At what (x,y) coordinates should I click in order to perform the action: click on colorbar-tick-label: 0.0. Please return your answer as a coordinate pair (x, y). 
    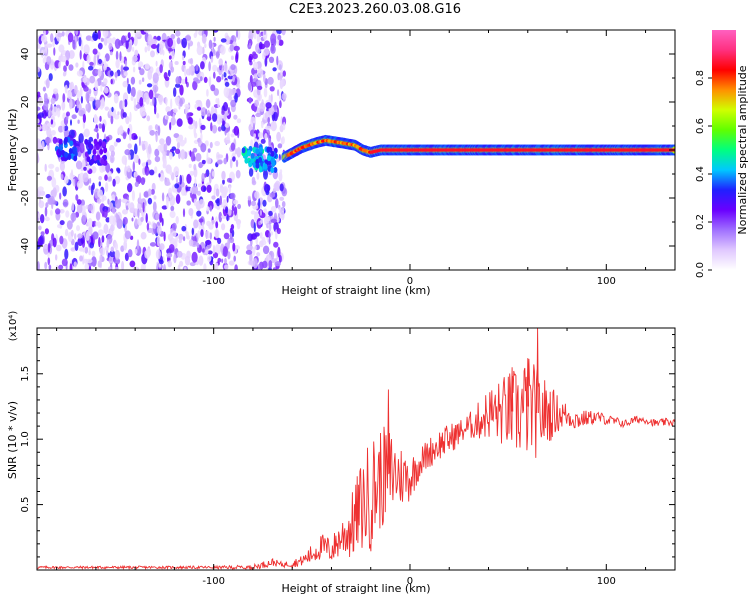
    Looking at the image, I should click on (700, 270).